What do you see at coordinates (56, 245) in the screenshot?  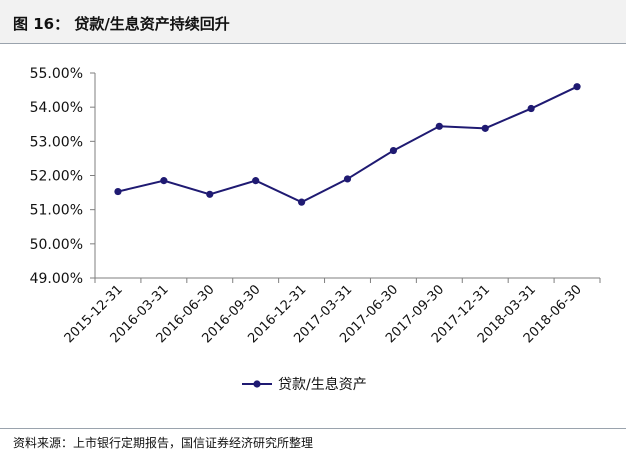 I see `y-tick-label: 50.00%` at bounding box center [56, 245].